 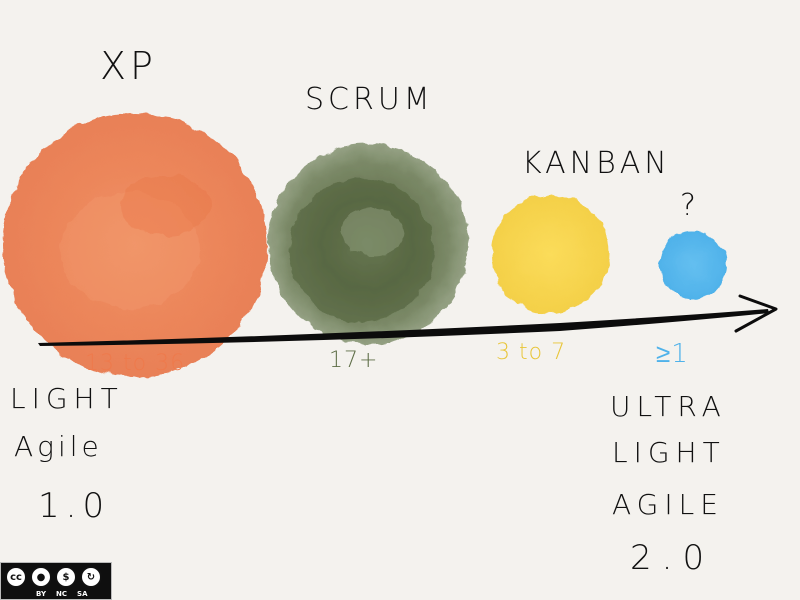 What do you see at coordinates (693, 265) in the screenshot?
I see `unknown-method-blob` at bounding box center [693, 265].